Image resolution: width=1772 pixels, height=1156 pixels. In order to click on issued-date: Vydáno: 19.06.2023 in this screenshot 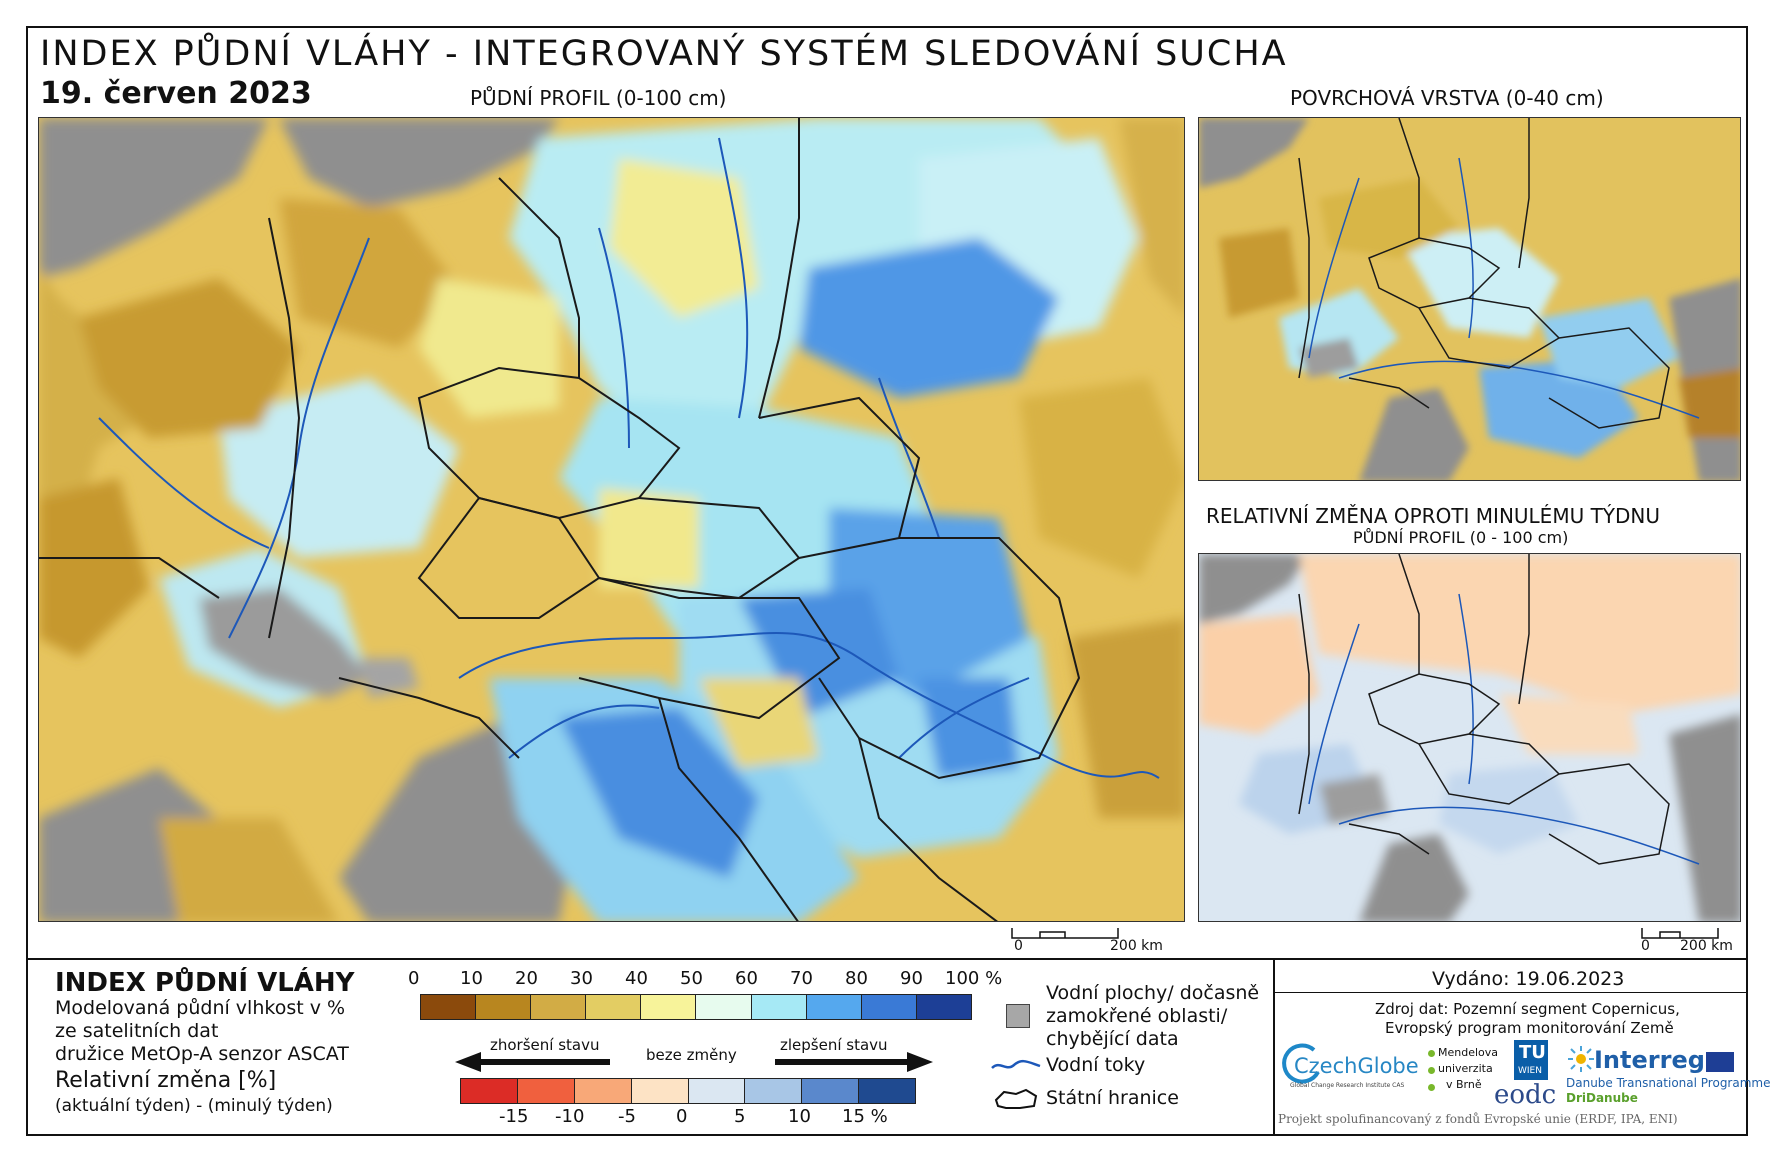, I will do `click(1528, 979)`.